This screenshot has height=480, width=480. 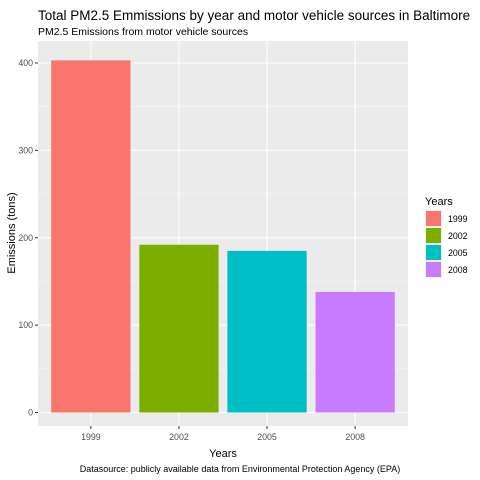 What do you see at coordinates (223, 434) in the screenshot?
I see `x-axis: 1999 2002 2005 2008` at bounding box center [223, 434].